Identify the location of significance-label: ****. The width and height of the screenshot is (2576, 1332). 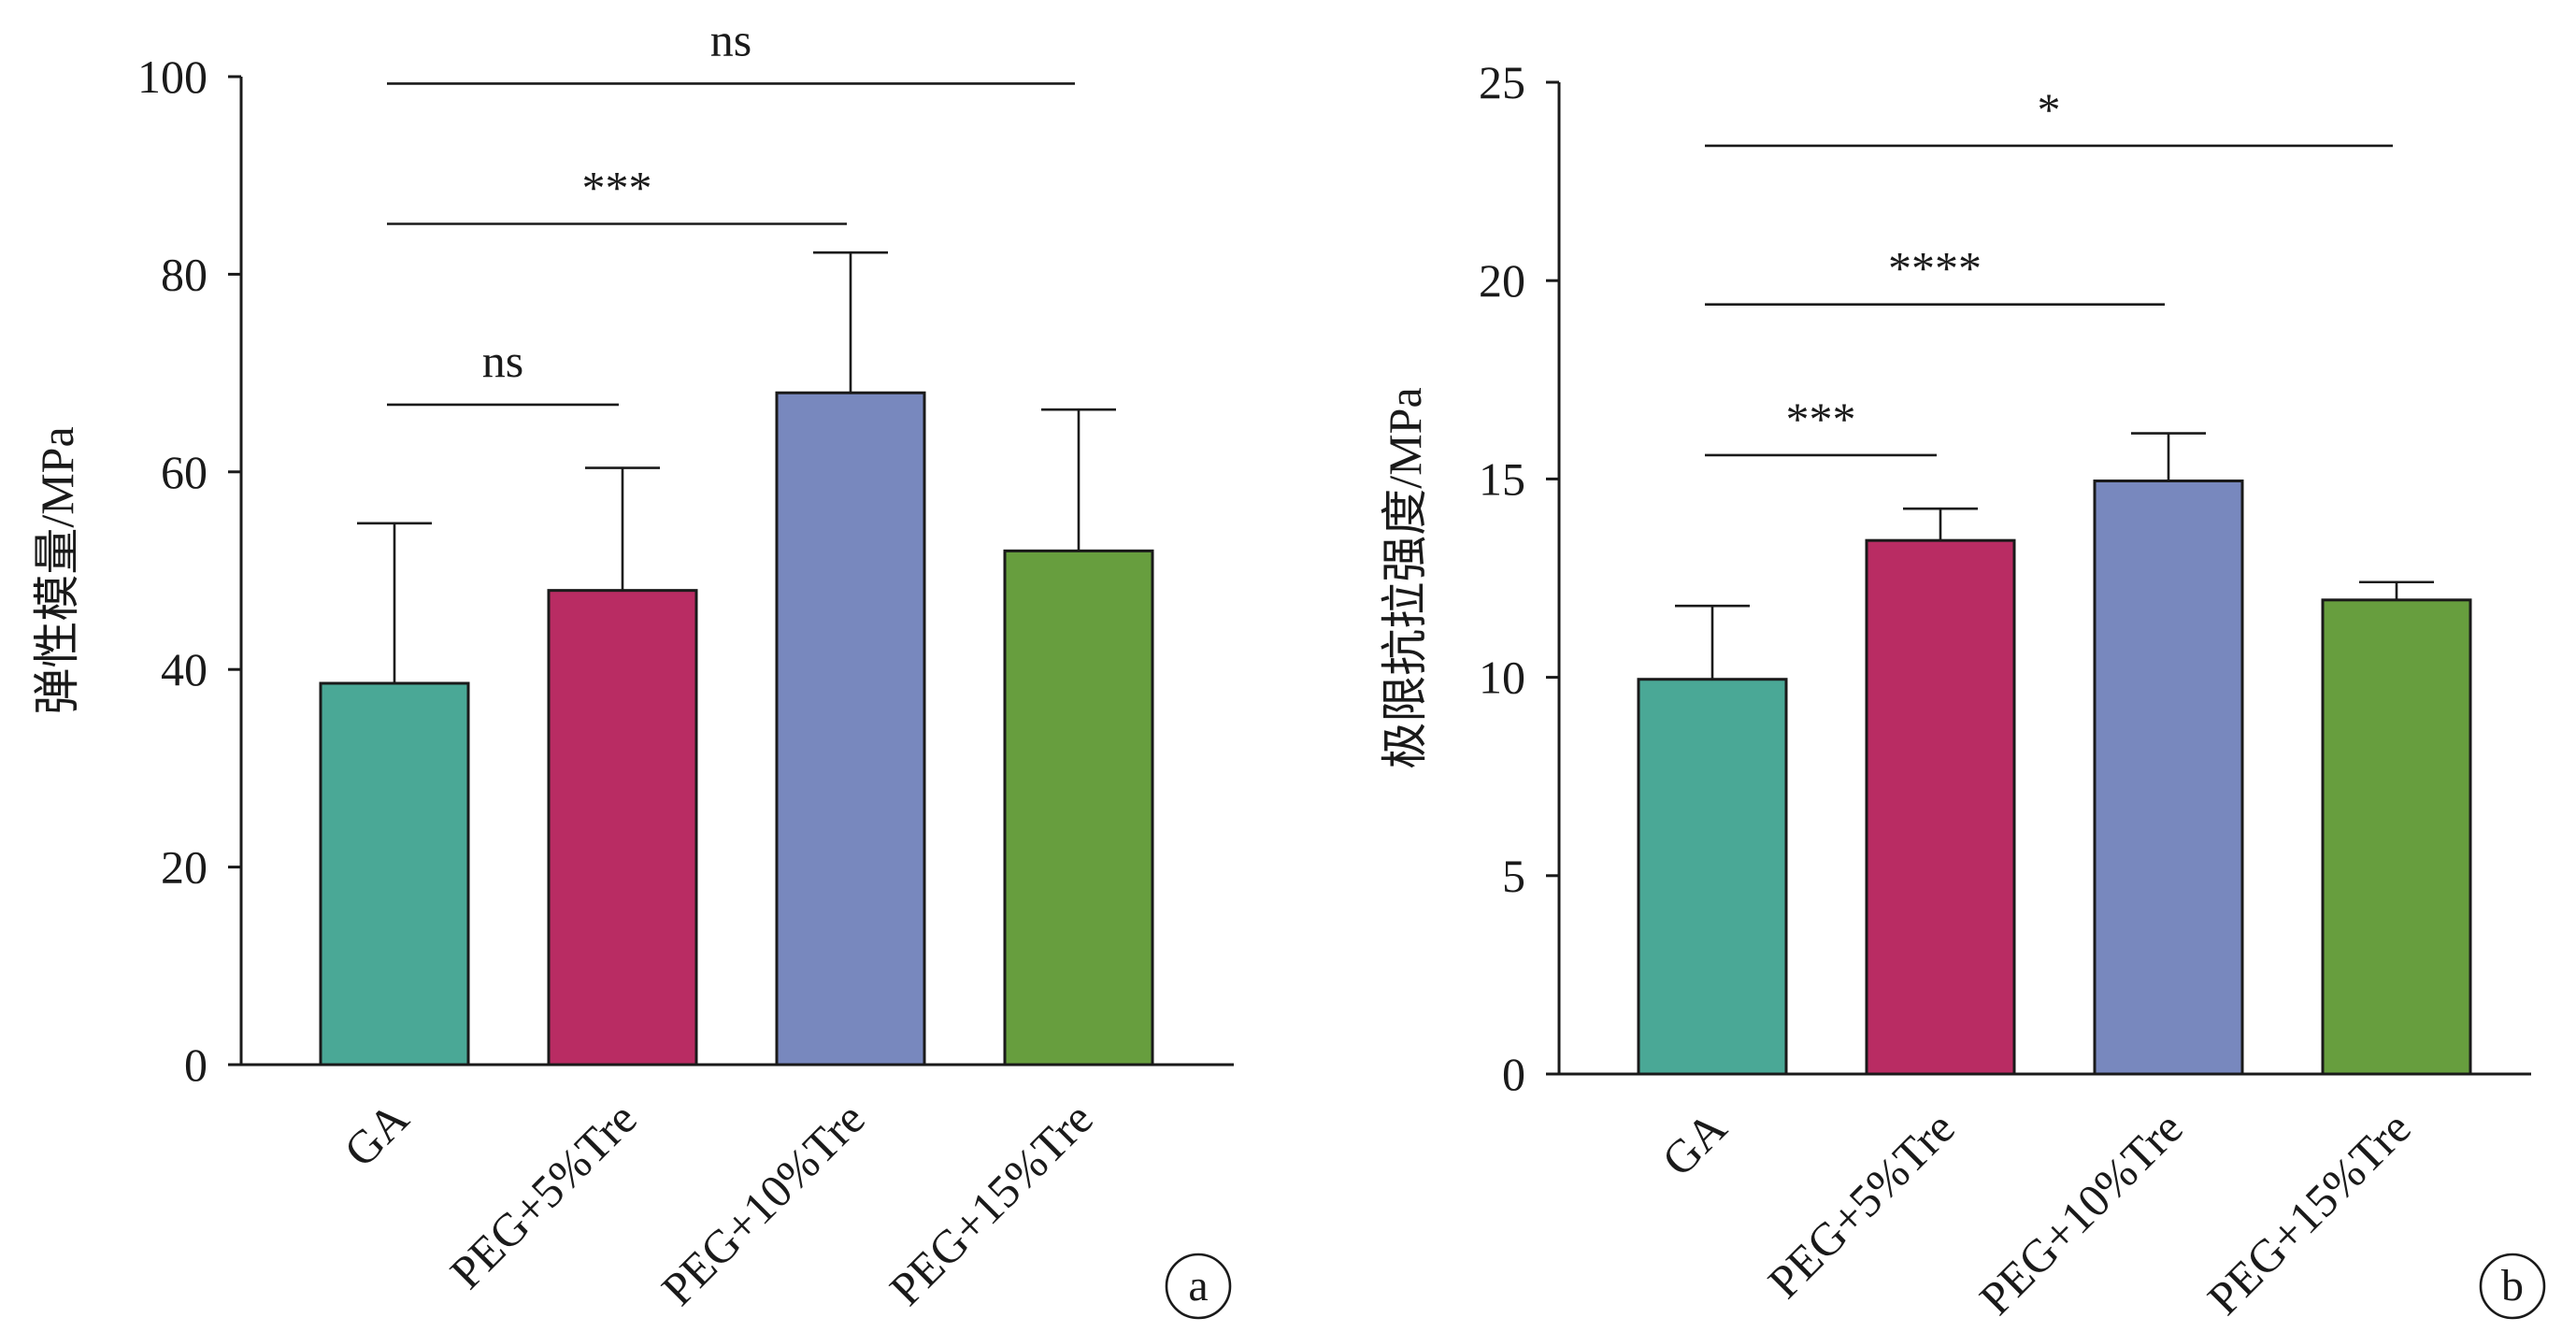
(1935, 268).